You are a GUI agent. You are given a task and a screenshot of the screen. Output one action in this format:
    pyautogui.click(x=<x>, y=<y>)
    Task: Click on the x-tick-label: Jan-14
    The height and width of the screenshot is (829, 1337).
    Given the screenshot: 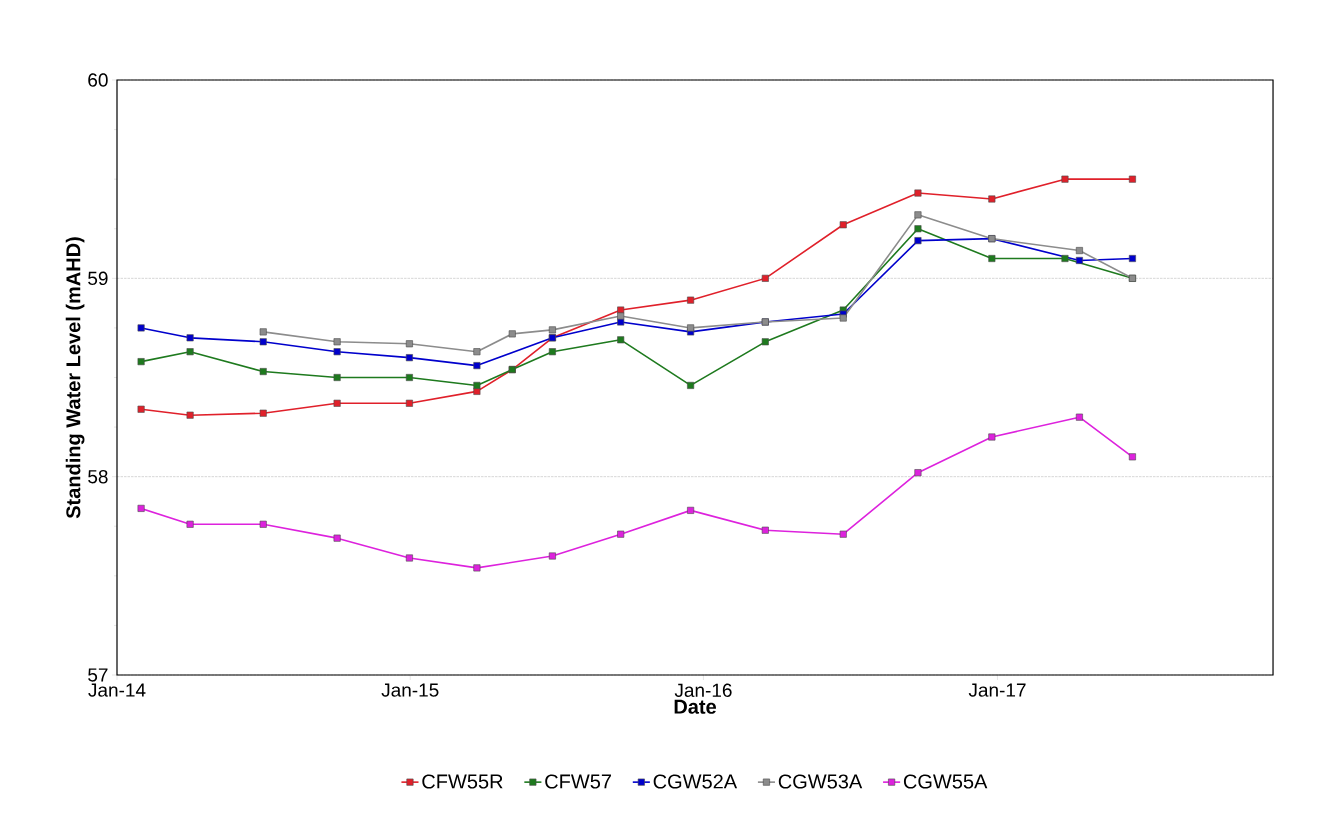 What is the action you would take?
    pyautogui.click(x=117, y=690)
    